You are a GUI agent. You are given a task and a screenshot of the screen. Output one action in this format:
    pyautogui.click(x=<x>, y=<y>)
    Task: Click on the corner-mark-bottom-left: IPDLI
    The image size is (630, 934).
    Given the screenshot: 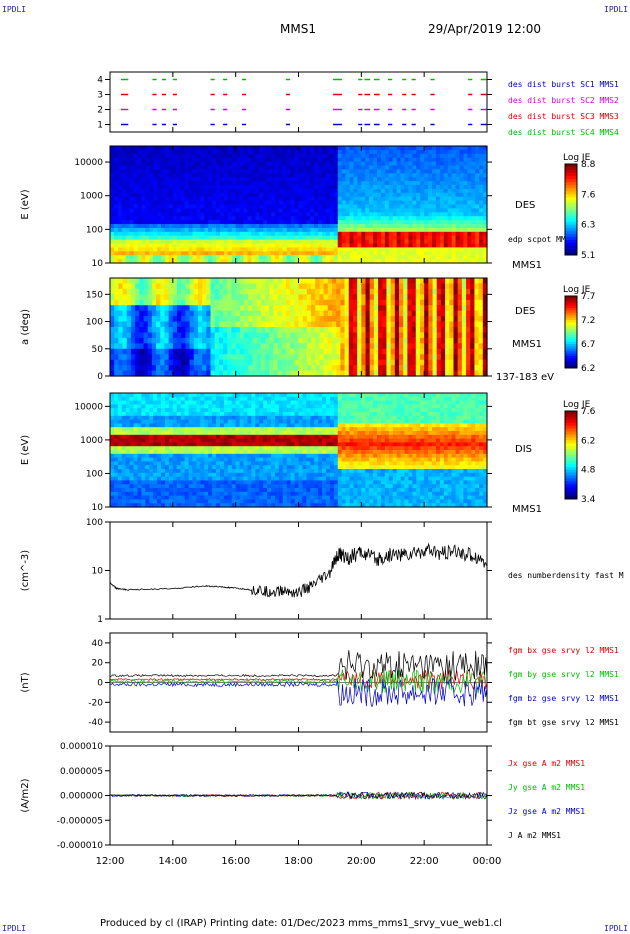 What is the action you would take?
    pyautogui.click(x=14, y=928)
    